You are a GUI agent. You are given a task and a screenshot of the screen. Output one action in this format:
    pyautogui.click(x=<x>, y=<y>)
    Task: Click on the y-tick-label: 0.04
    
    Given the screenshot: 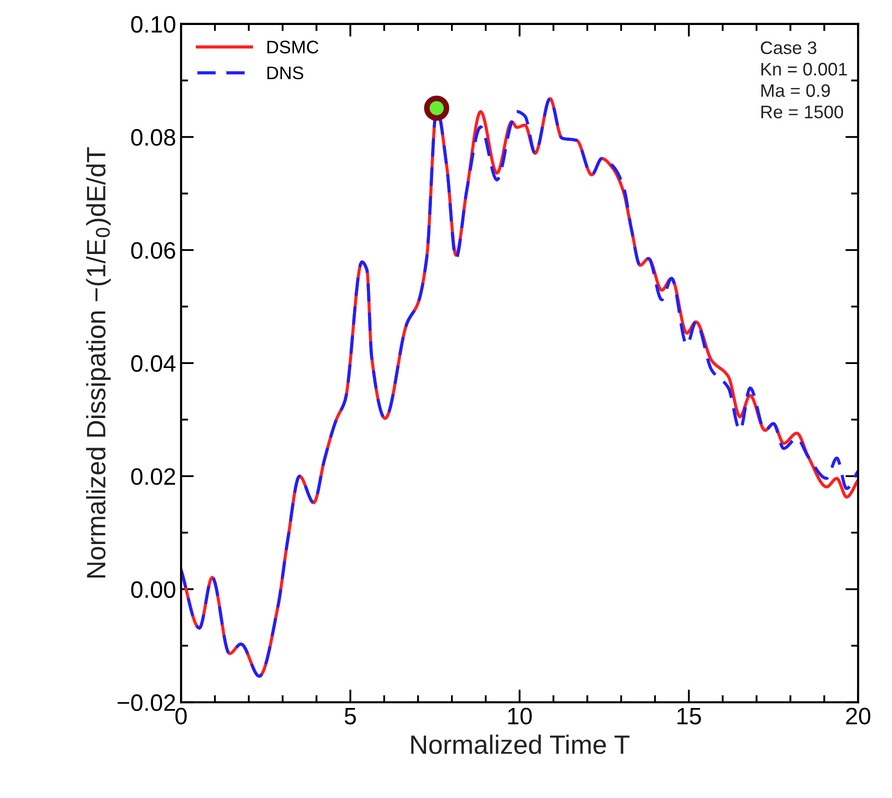 What is the action you would take?
    pyautogui.click(x=153, y=363)
    